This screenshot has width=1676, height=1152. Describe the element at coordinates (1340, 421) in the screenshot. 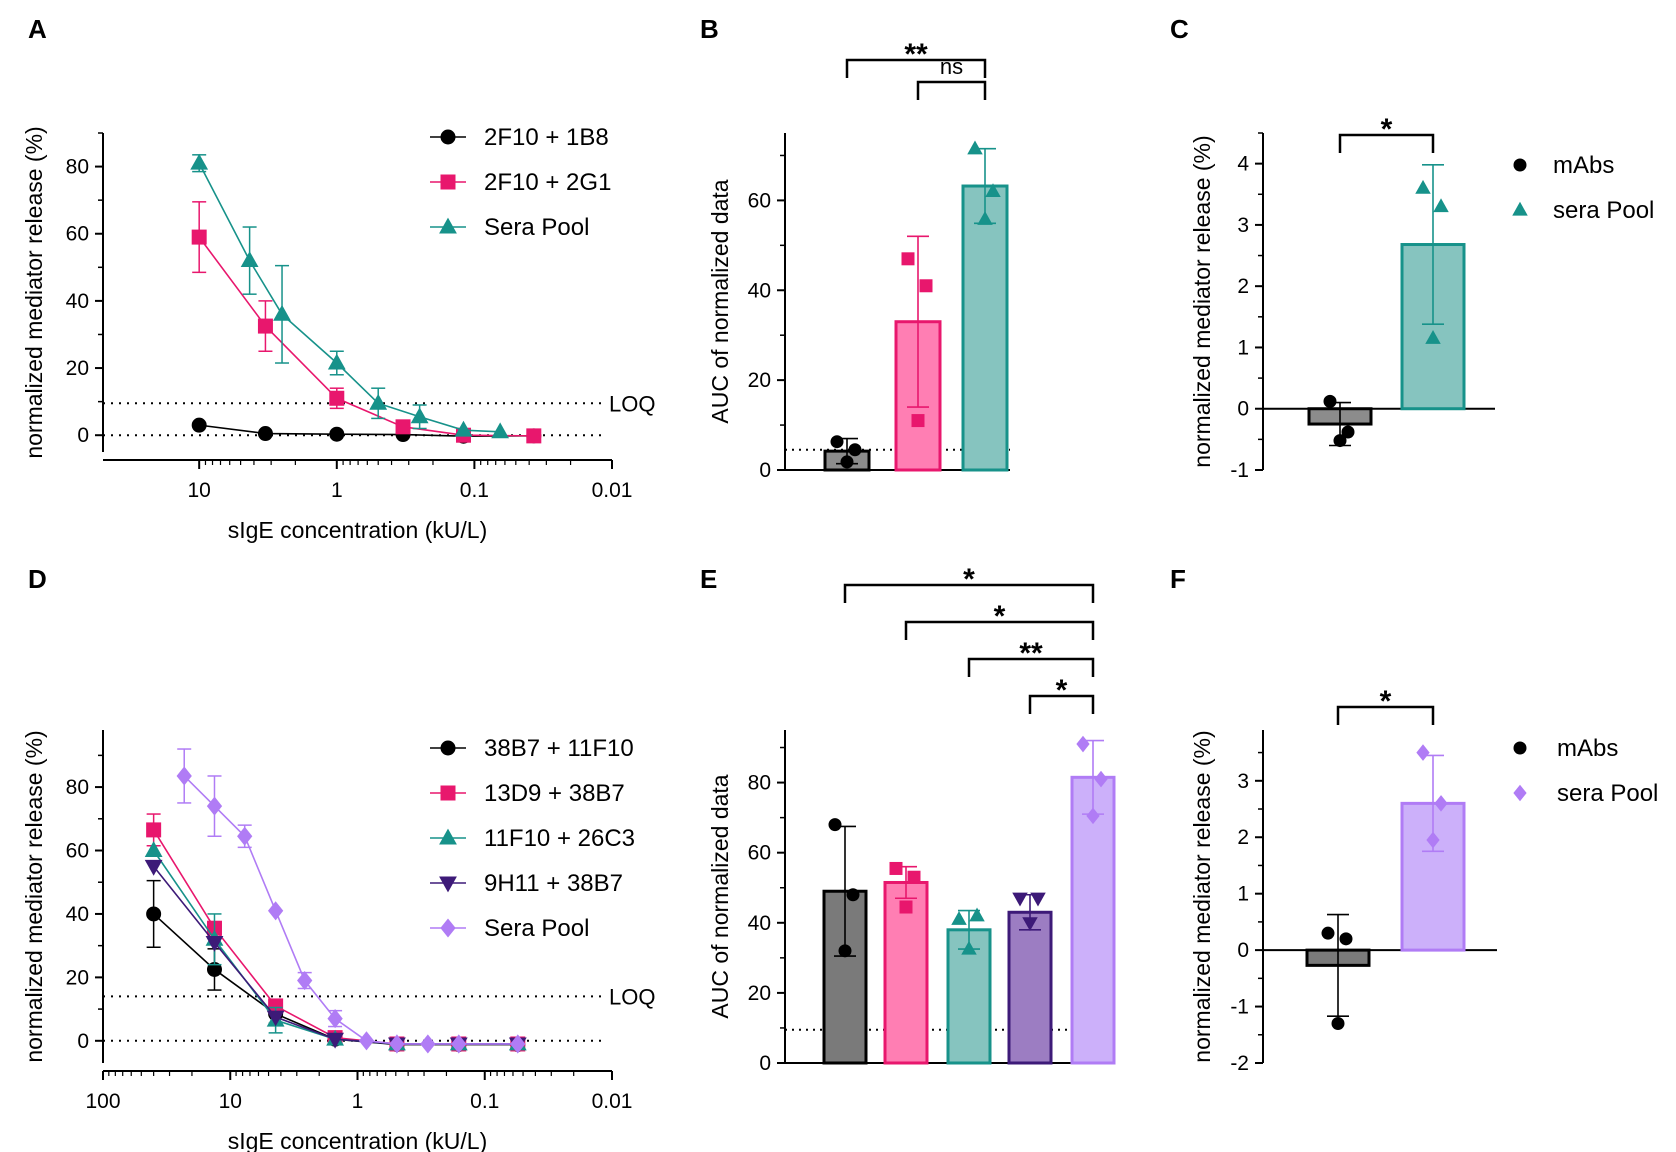

I see `bar-group-mabs` at that location.